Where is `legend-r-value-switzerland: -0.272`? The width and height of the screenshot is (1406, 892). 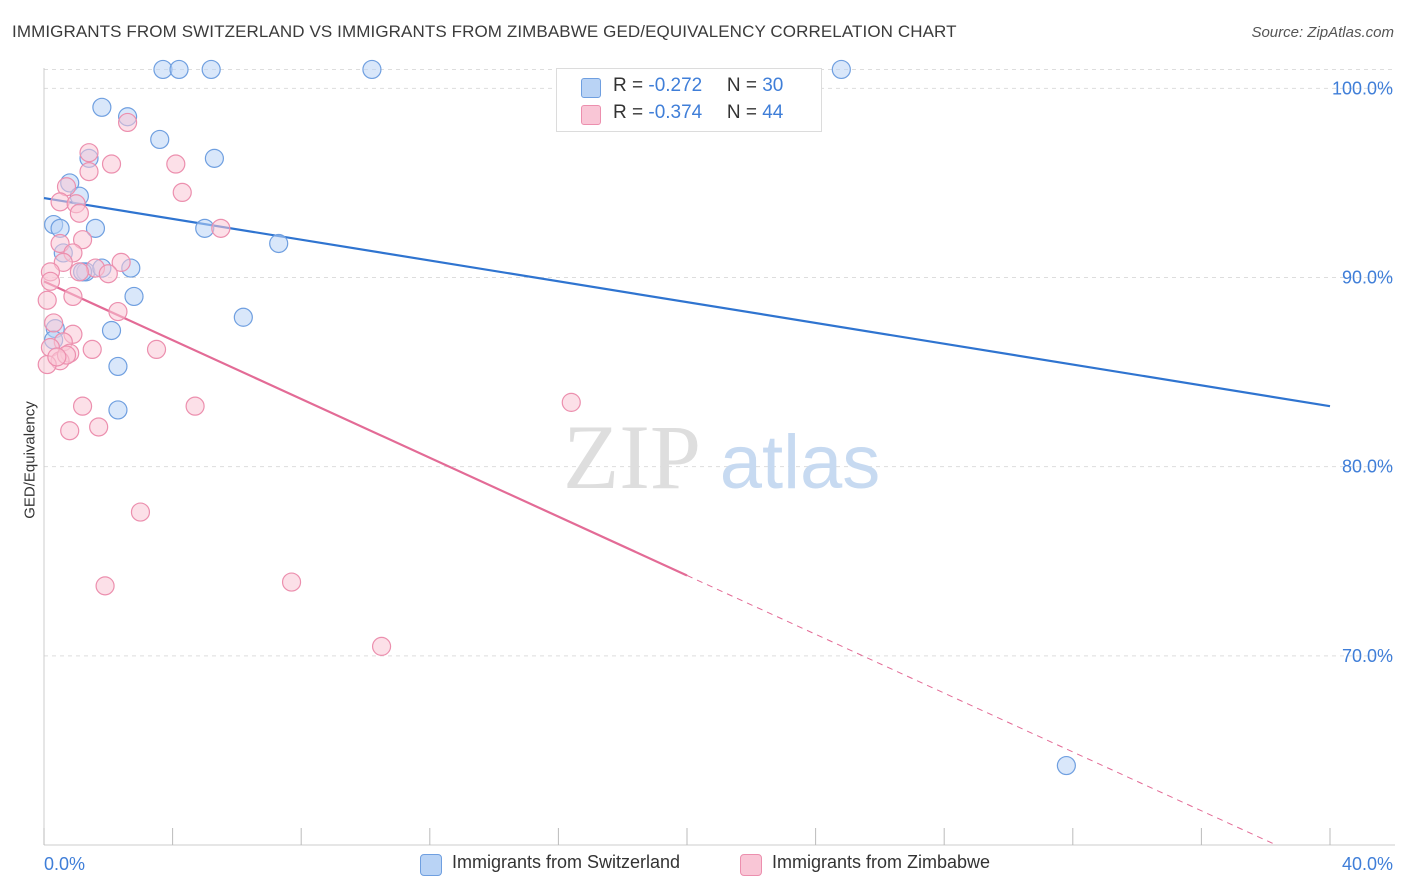
legend-r-value-switzerland: -0.272 is located at coordinates (675, 85).